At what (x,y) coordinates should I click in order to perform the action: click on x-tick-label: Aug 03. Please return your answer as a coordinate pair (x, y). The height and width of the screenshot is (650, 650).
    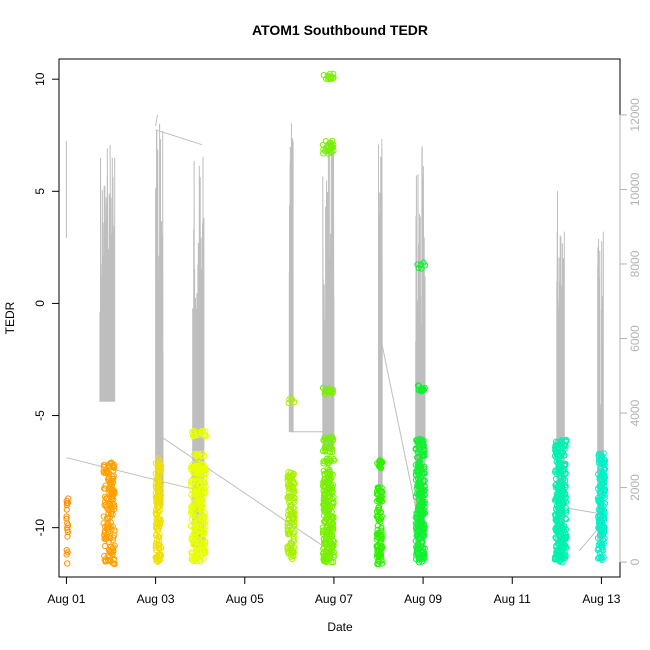
    Looking at the image, I should click on (156, 599).